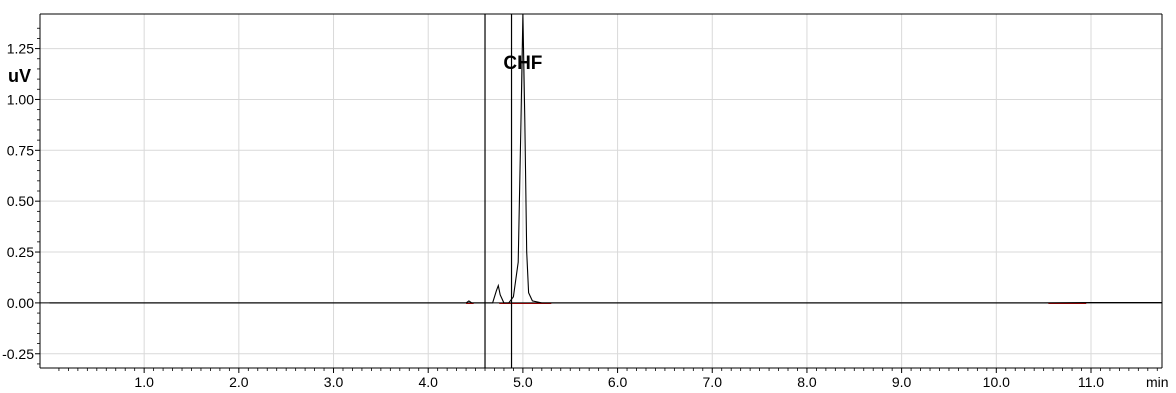 The width and height of the screenshot is (1176, 393). Describe the element at coordinates (20, 99) in the screenshot. I see `y-tick-label: 1.00` at that location.